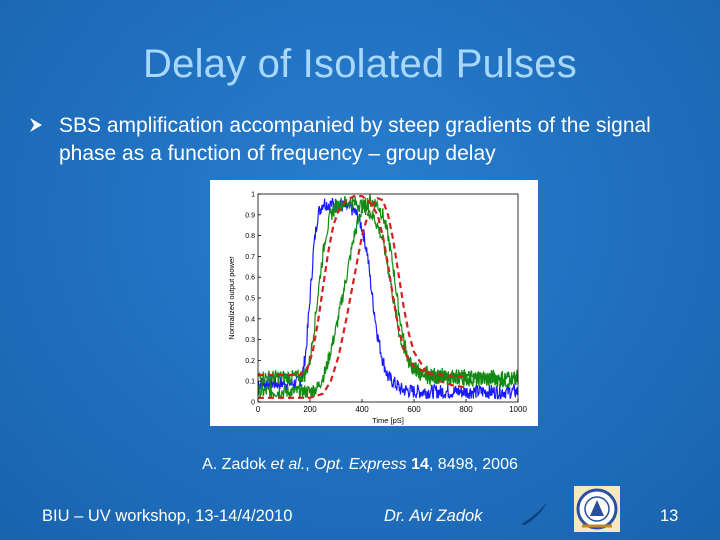 This screenshot has width=720, height=540. Describe the element at coordinates (258, 409) in the screenshot. I see `x-tick-label: 0` at that location.